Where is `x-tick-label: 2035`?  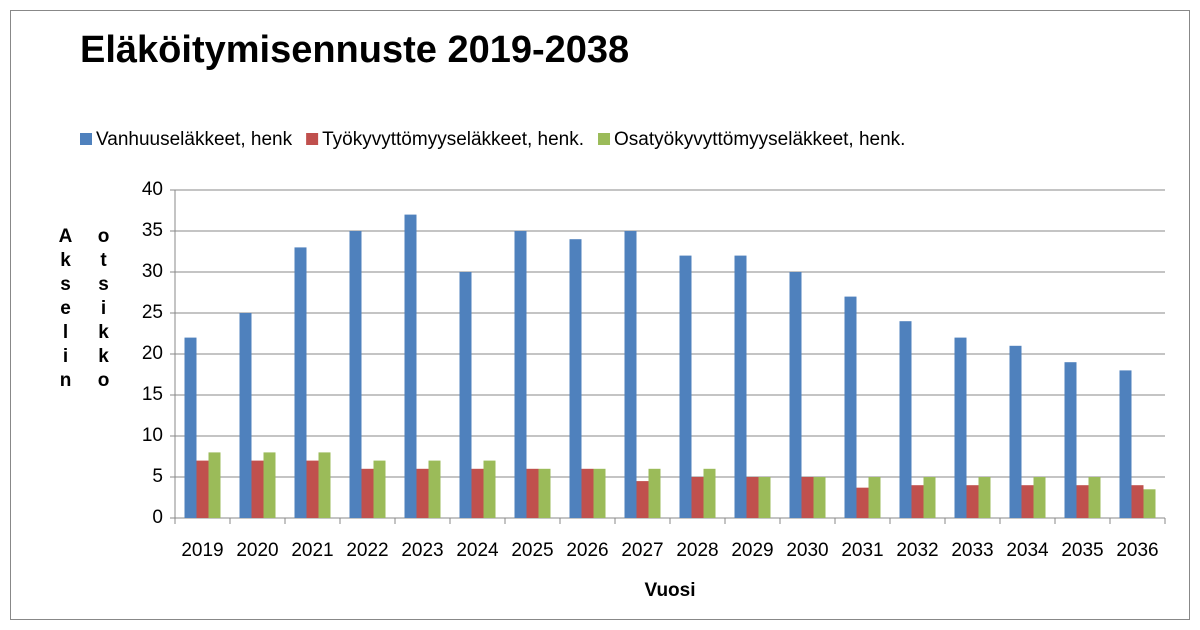
x-tick-label: 2035 is located at coordinates (1082, 550).